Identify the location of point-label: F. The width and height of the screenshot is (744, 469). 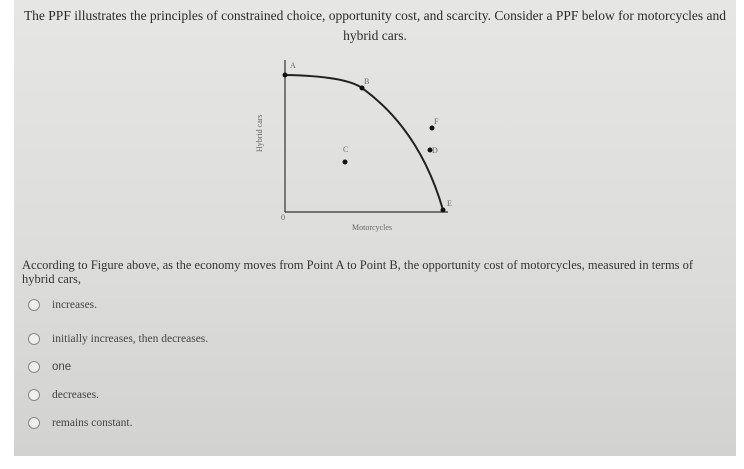
(436, 121).